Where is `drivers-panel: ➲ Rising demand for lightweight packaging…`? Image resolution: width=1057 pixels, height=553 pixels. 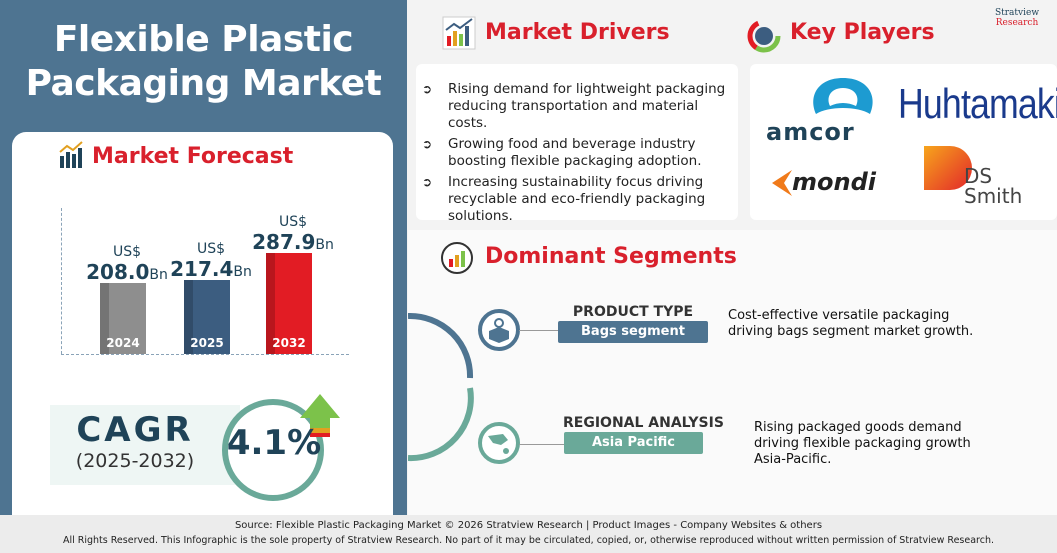
drivers-panel: ➲ Rising demand for lightweight packaging… is located at coordinates (577, 144).